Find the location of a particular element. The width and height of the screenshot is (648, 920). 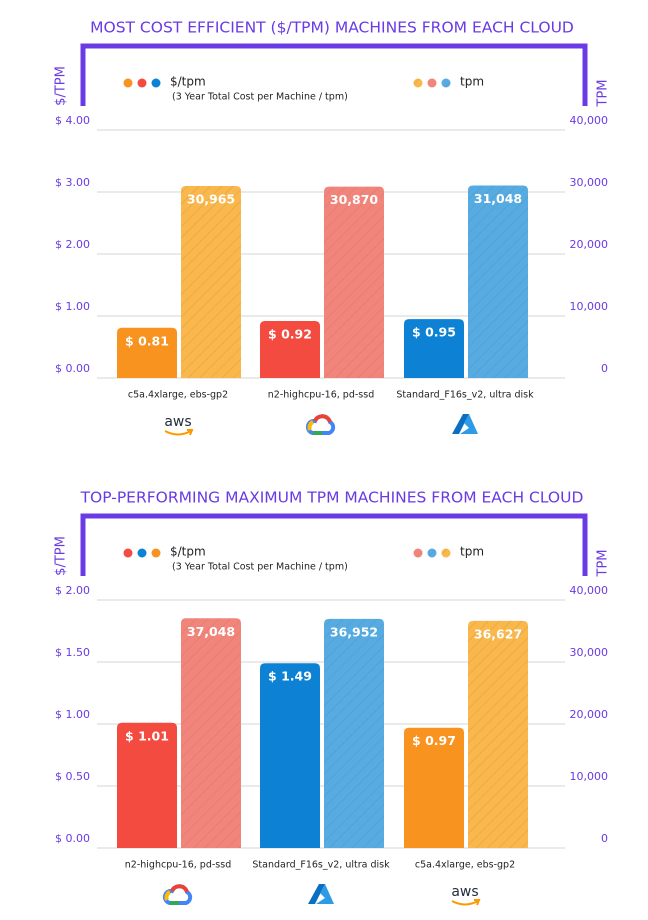

bar-value-label: $ 0.92 is located at coordinates (290, 333).